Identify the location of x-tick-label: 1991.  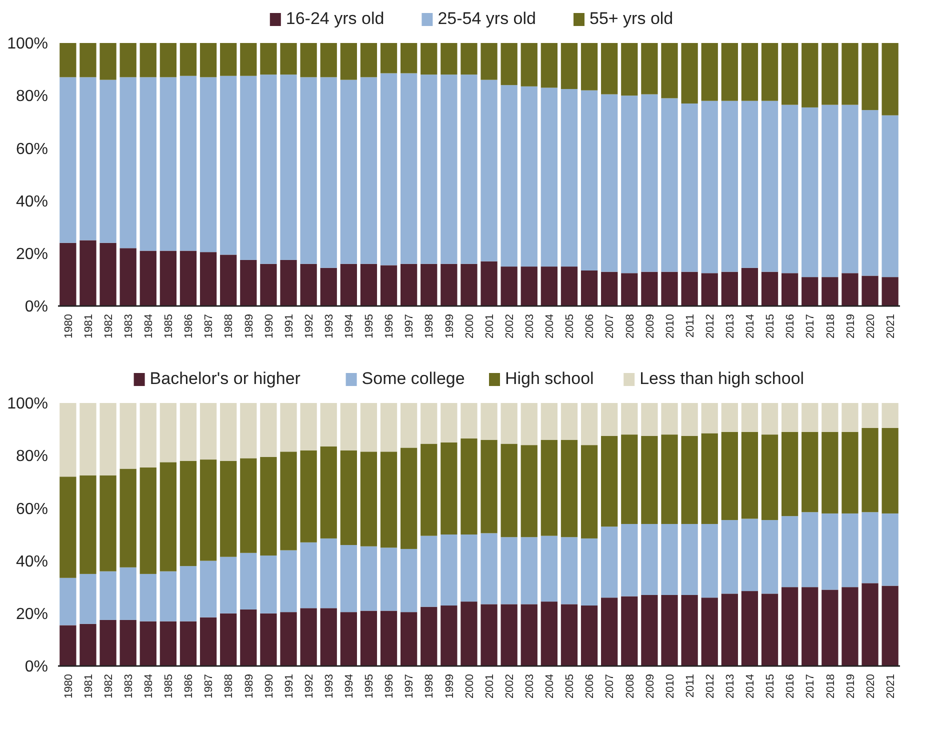
(289, 686).